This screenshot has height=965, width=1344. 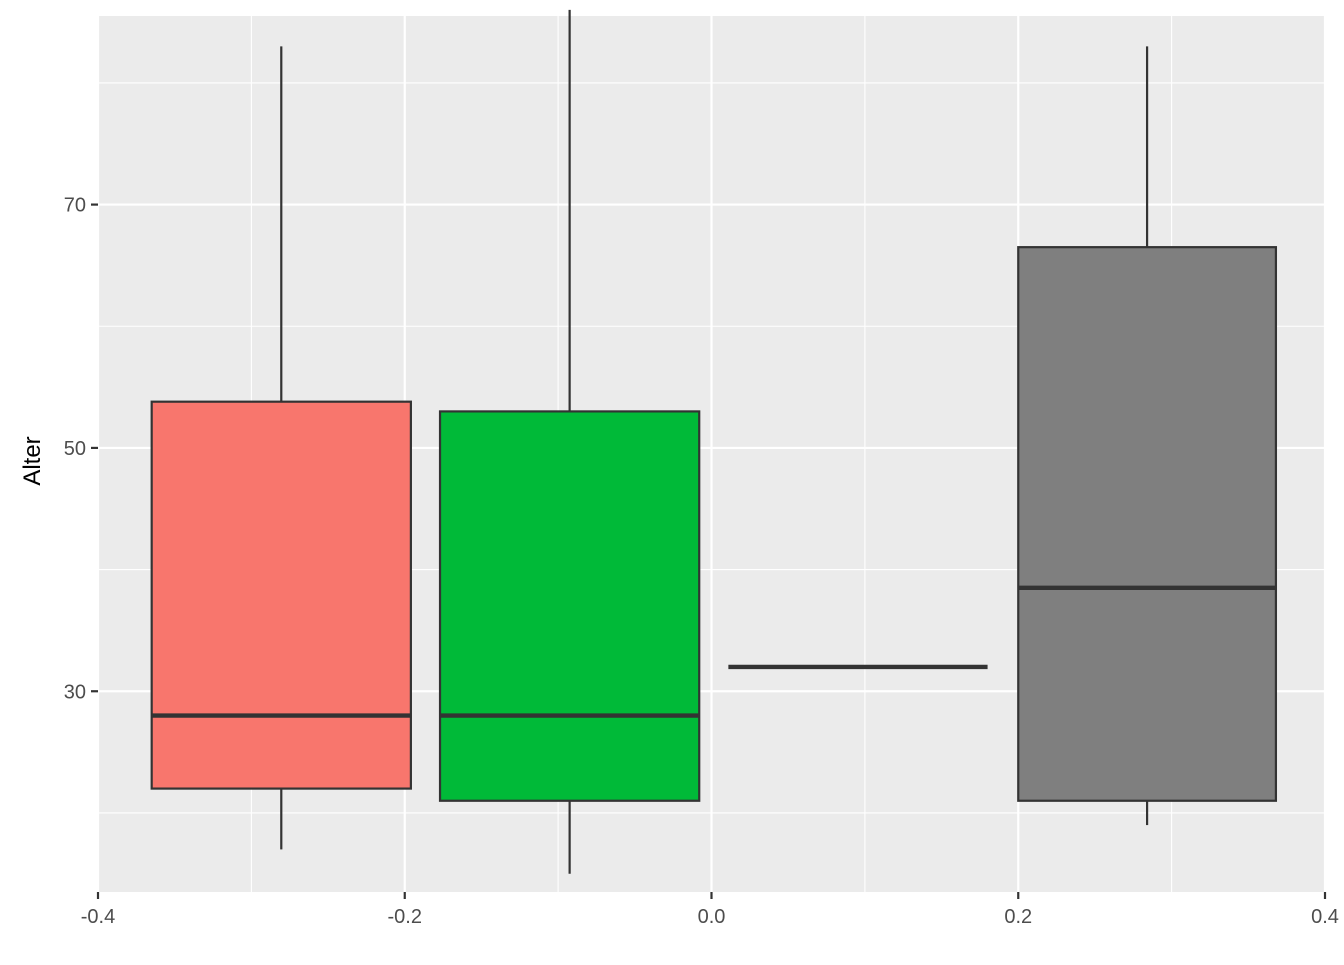 I want to click on y-axis-title: Alter, so click(x=32, y=460).